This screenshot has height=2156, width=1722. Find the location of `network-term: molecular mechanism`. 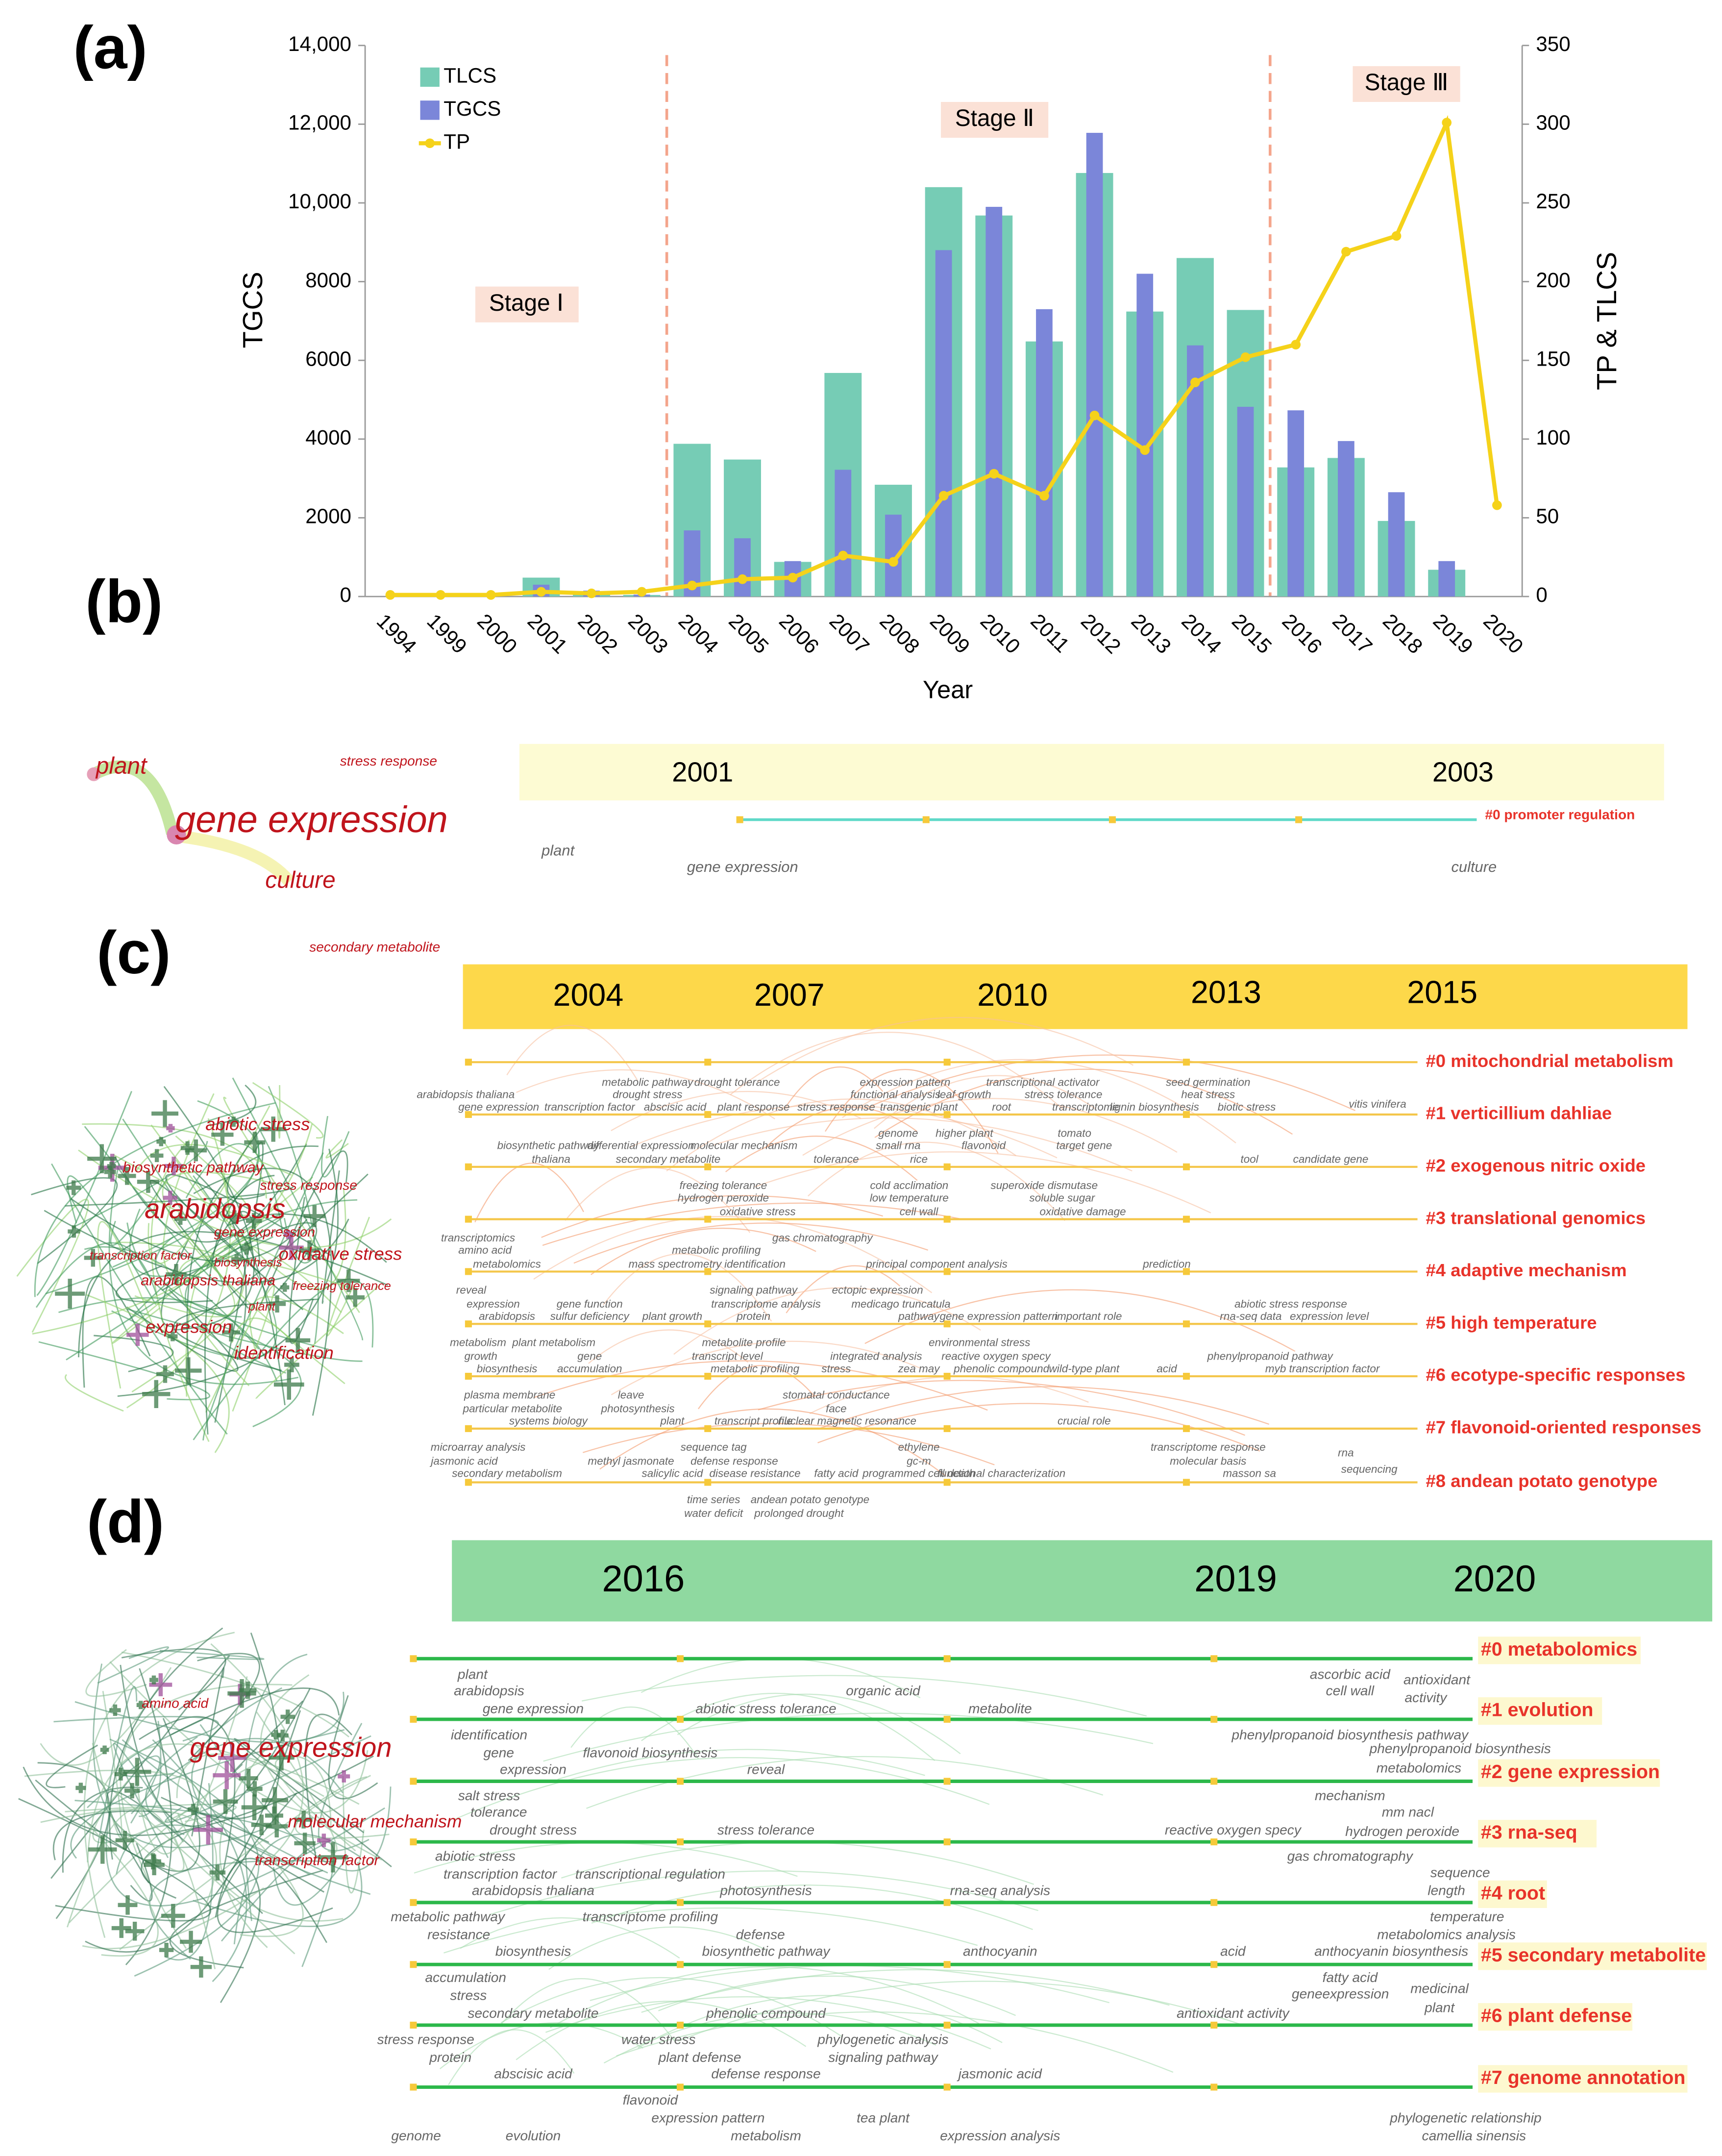

network-term: molecular mechanism is located at coordinates (375, 1821).